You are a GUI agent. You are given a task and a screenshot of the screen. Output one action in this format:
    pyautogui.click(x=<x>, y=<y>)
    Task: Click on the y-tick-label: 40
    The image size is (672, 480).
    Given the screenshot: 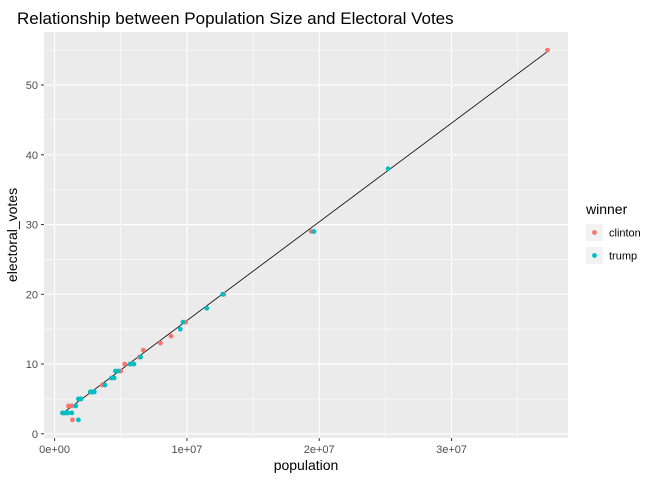 What is the action you would take?
    pyautogui.click(x=32, y=156)
    